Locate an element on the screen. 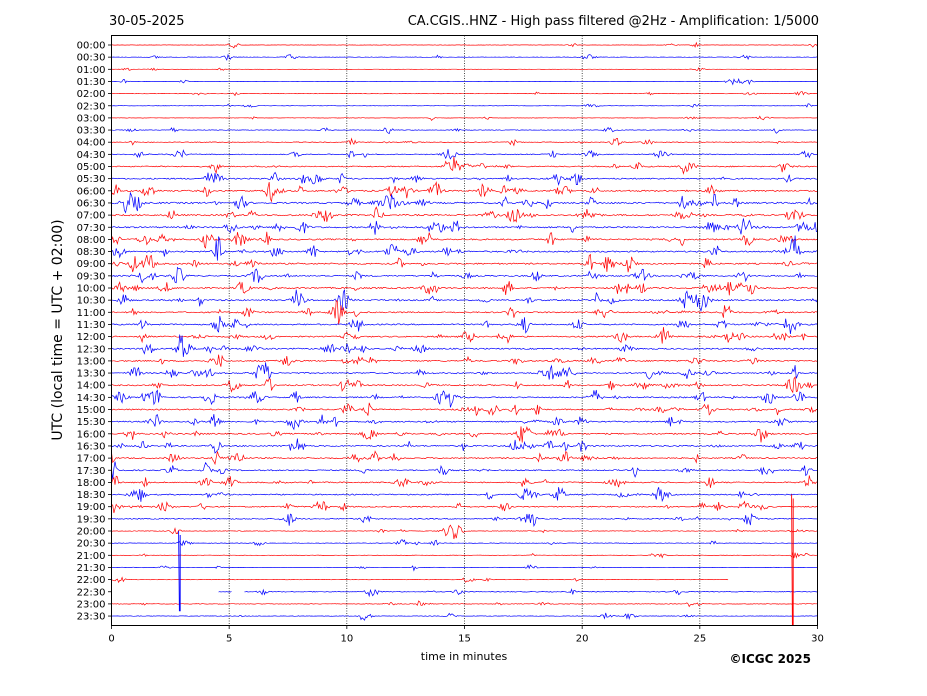 This screenshot has width=927, height=696. x-axis-ticks: 0 5 10 15 20 25 30 is located at coordinates (466, 635).